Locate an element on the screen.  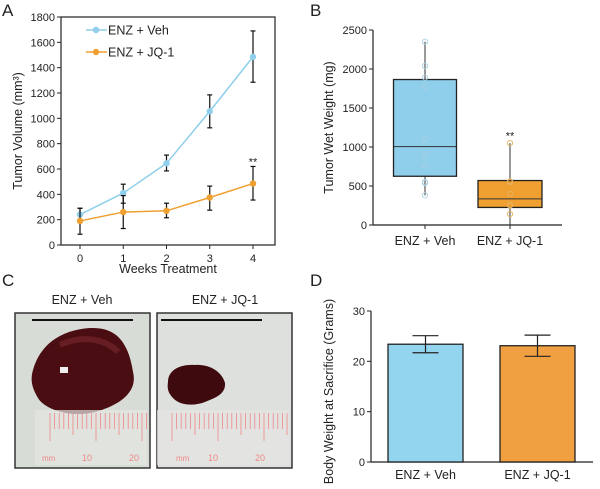
tumor-jq1 is located at coordinates (196, 384).